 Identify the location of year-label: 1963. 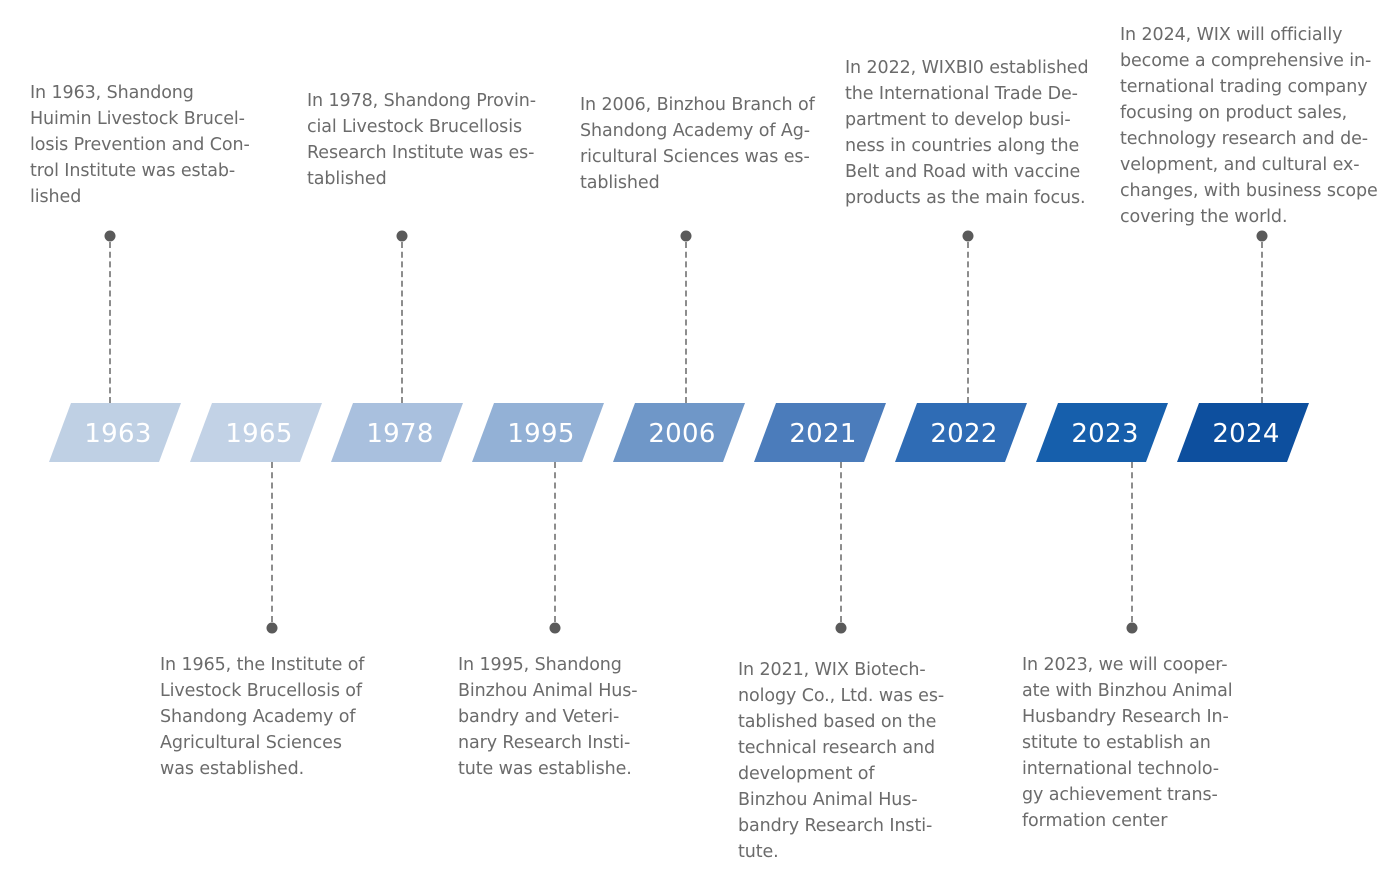
(118, 433).